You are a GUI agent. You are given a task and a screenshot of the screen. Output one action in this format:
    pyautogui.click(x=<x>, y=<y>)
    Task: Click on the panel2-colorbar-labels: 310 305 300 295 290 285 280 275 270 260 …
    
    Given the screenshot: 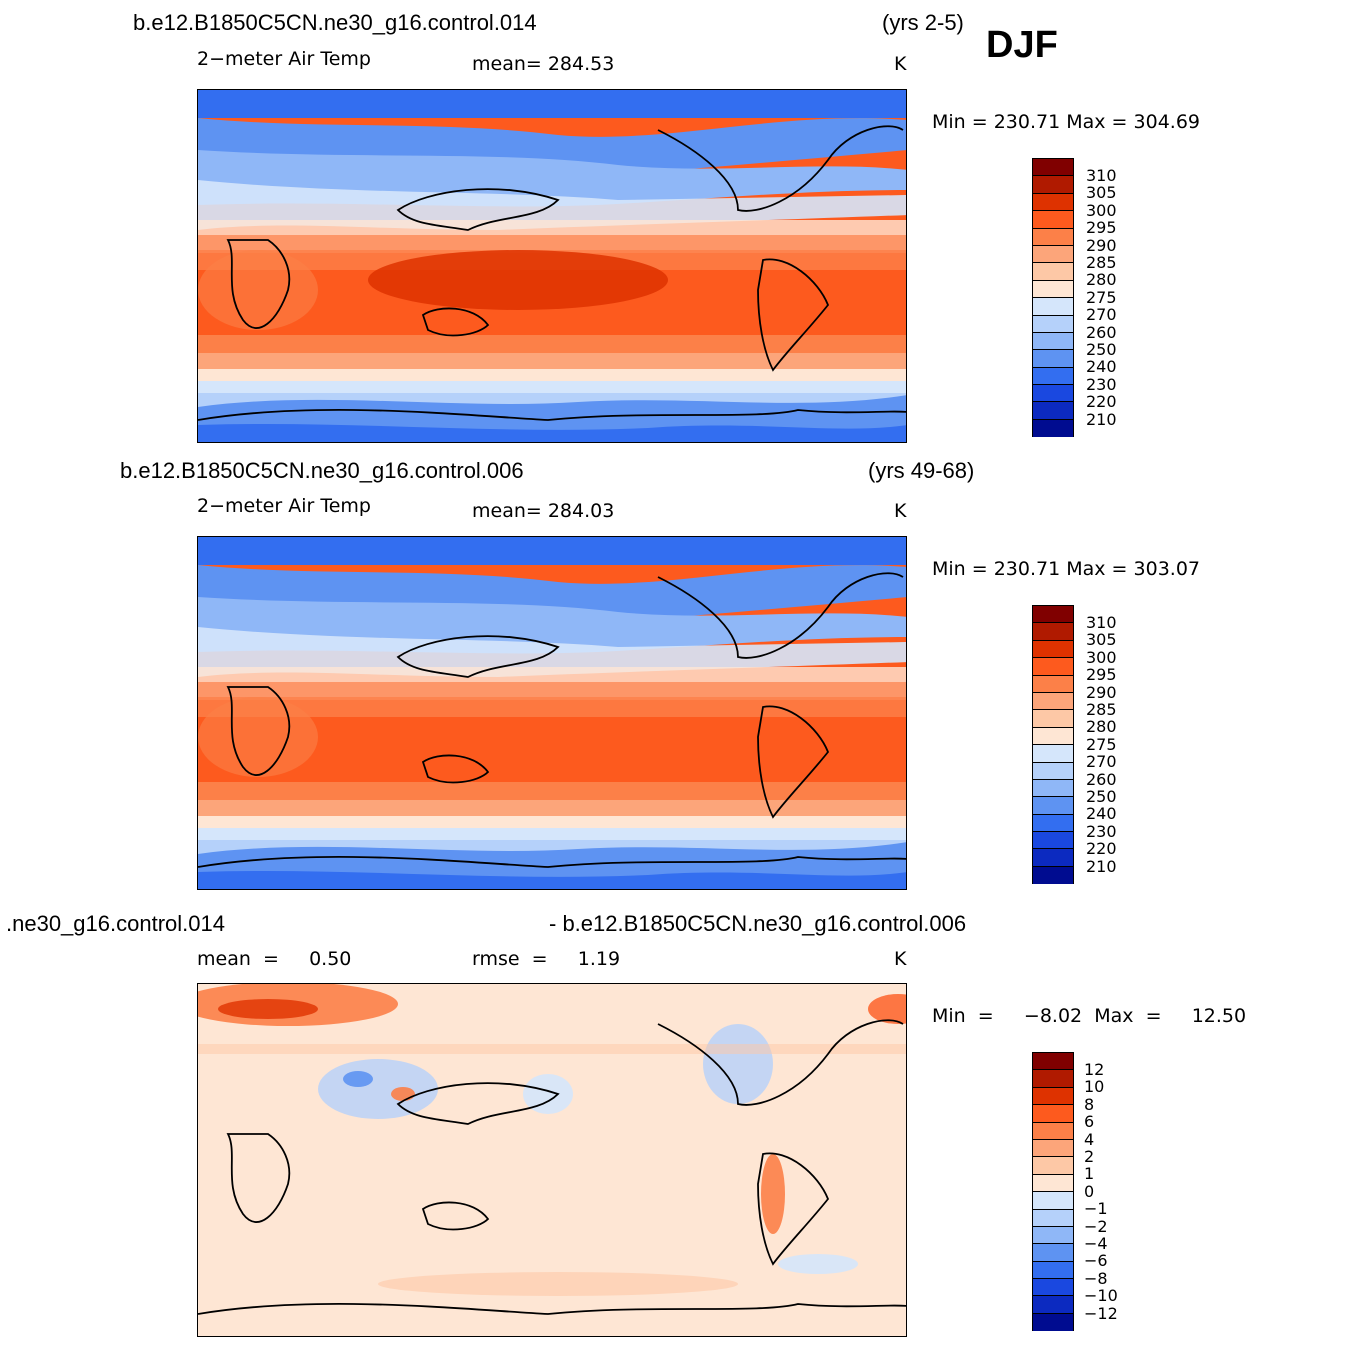 What is the action you would take?
    pyautogui.click(x=1101, y=744)
    